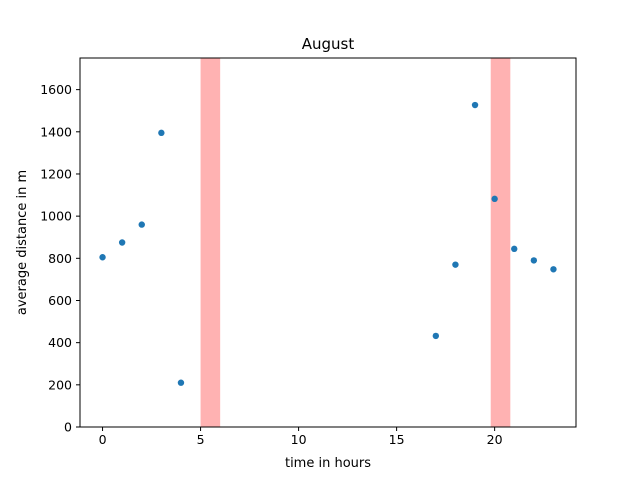 The image size is (640, 480). What do you see at coordinates (68, 427) in the screenshot?
I see `y-tick-label: 0` at bounding box center [68, 427].